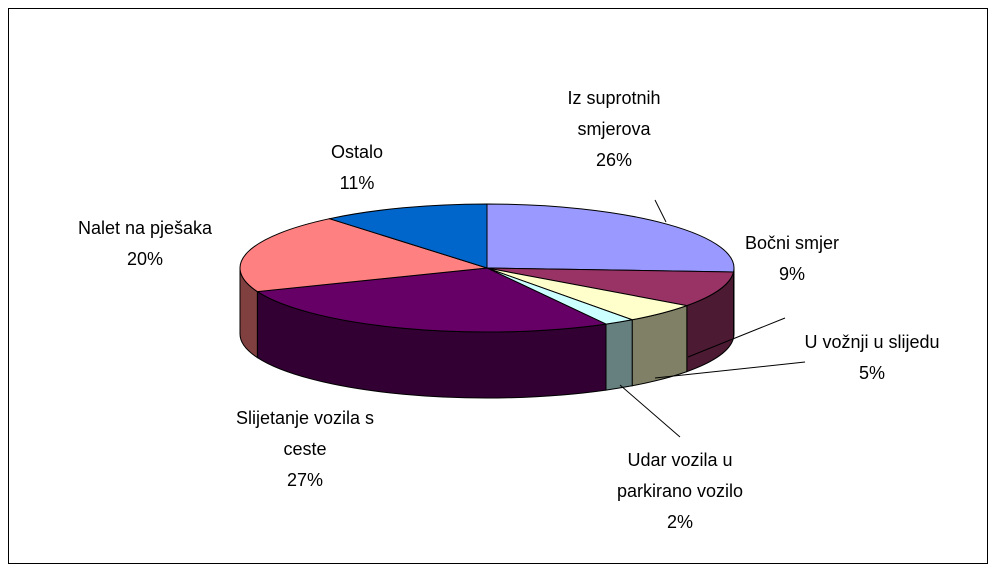 This screenshot has height=572, width=997. I want to click on slice-label: Iz suprotnih smjerova 26%, so click(614, 129).